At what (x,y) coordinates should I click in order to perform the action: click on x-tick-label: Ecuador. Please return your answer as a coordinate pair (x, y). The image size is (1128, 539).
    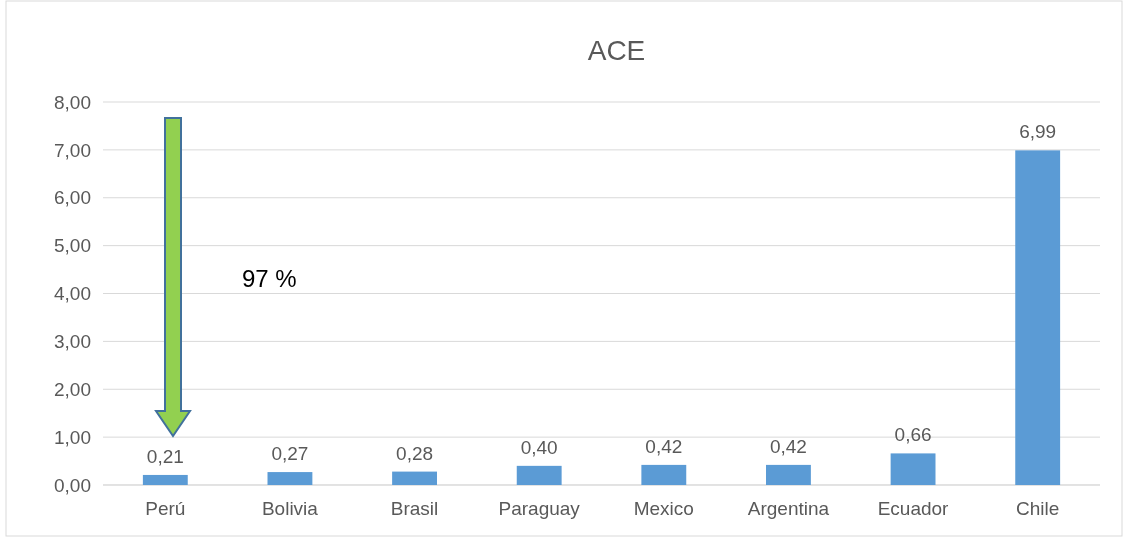
    Looking at the image, I should click on (913, 508).